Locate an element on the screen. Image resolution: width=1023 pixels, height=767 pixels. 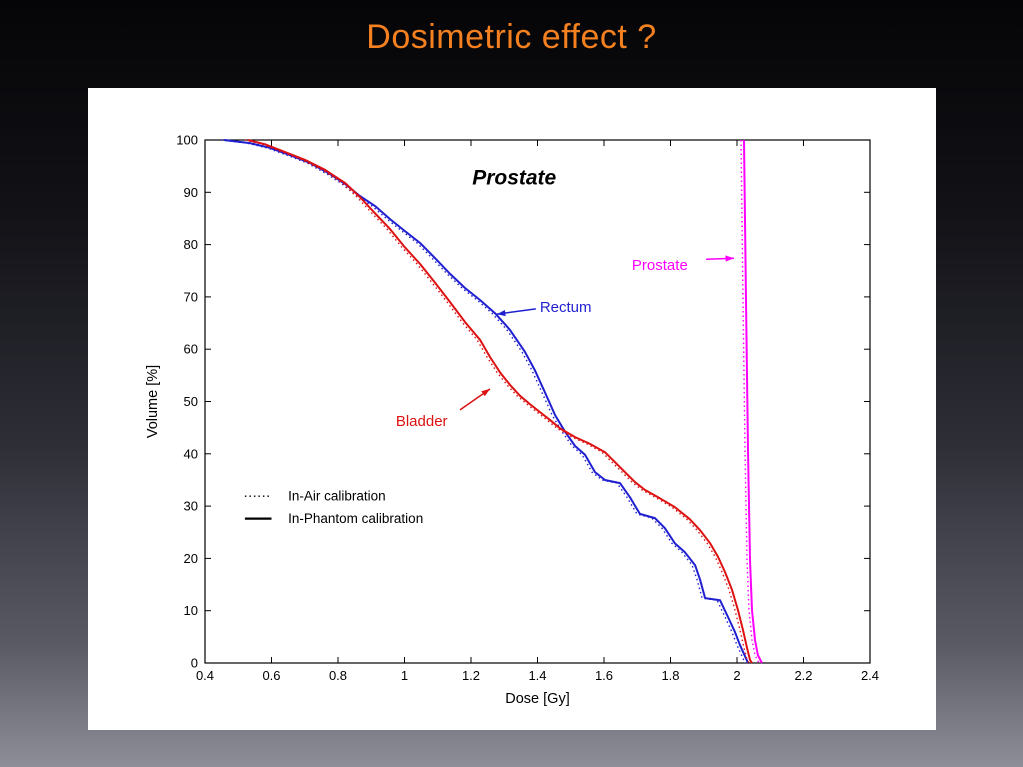
svg-text: 70 is located at coordinates (191, 296).